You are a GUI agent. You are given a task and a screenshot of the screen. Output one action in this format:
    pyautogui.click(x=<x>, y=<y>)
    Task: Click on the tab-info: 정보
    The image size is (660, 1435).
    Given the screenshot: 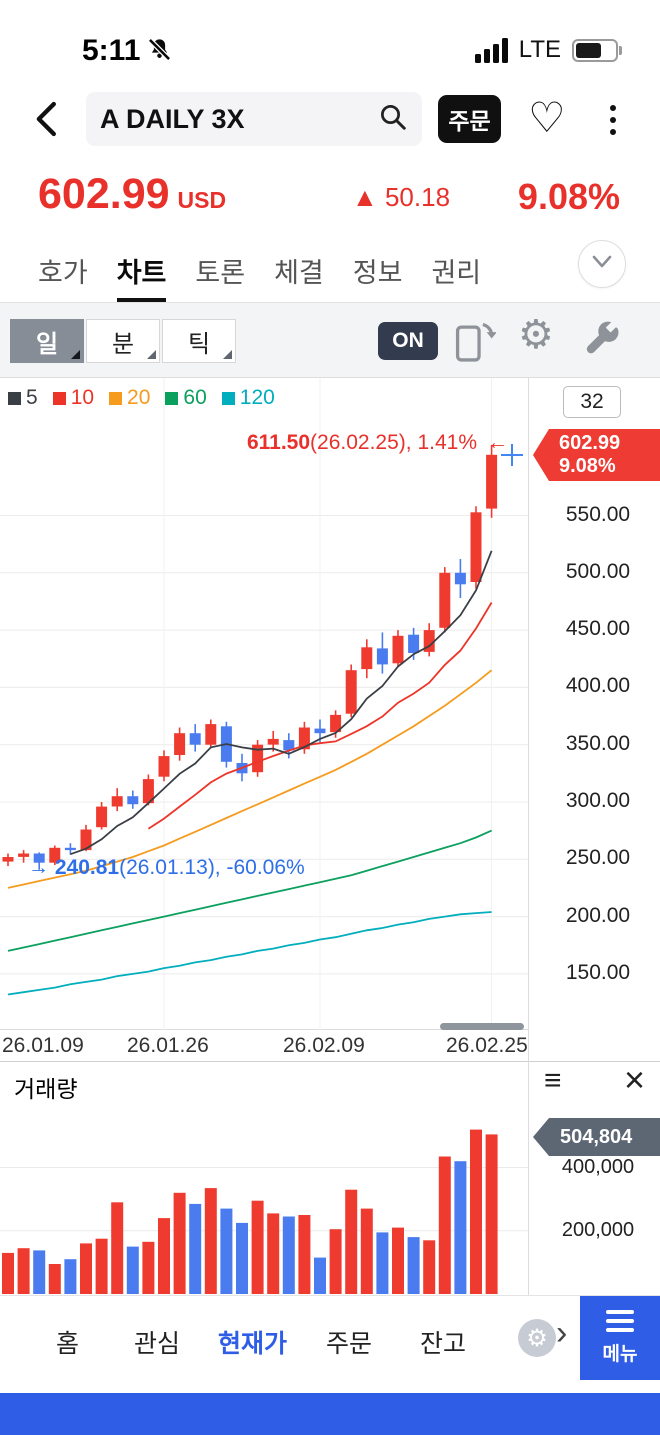 What is the action you would take?
    pyautogui.click(x=377, y=272)
    